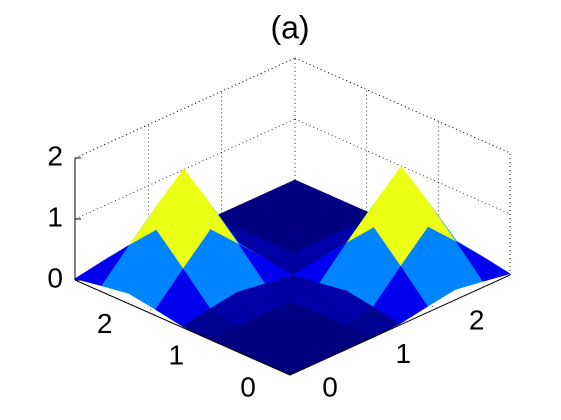 This screenshot has height=420, width=561. Describe the element at coordinates (177, 355) in the screenshot. I see `y-tick-label: 1` at that location.